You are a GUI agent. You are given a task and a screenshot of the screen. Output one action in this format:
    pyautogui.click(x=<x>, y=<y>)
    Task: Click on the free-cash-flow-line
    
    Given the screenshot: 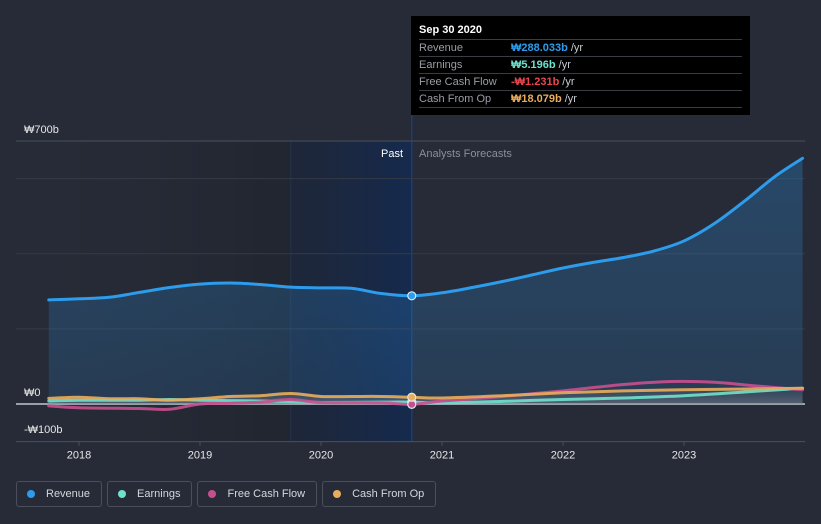 What is the action you would take?
    pyautogui.click(x=426, y=395)
    